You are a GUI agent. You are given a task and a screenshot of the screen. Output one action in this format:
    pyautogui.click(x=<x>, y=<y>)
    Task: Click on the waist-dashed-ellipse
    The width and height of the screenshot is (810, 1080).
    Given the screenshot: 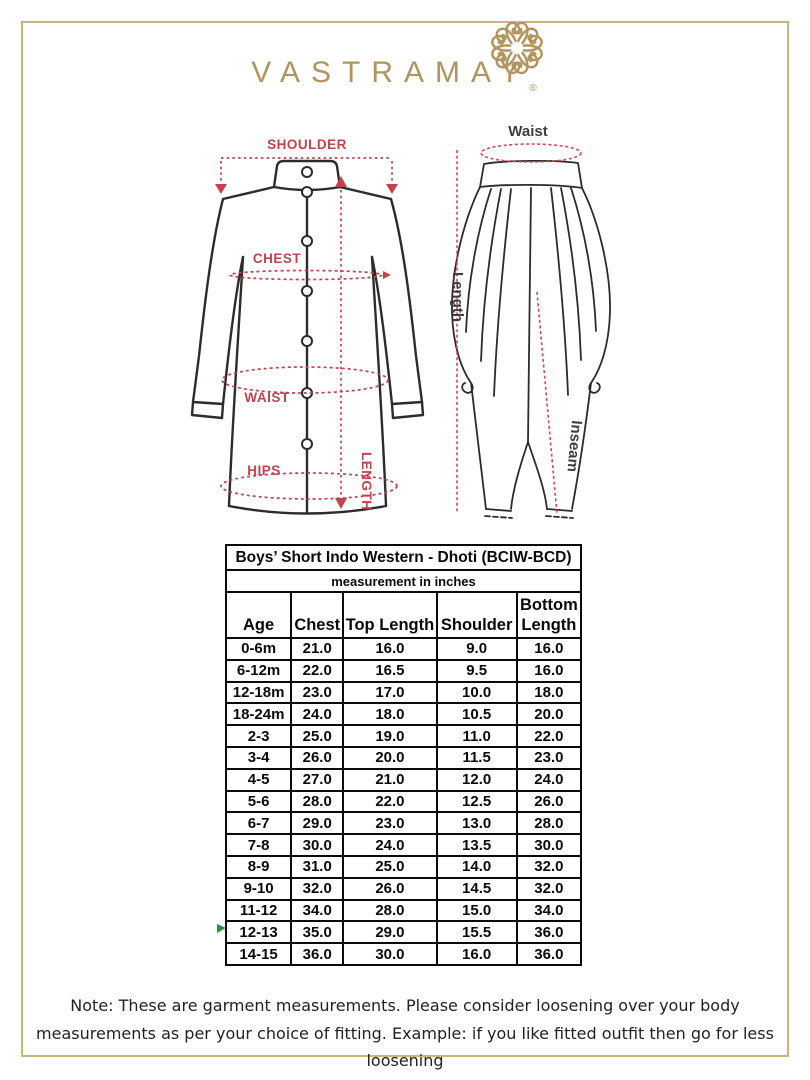 What is the action you would take?
    pyautogui.click(x=305, y=380)
    